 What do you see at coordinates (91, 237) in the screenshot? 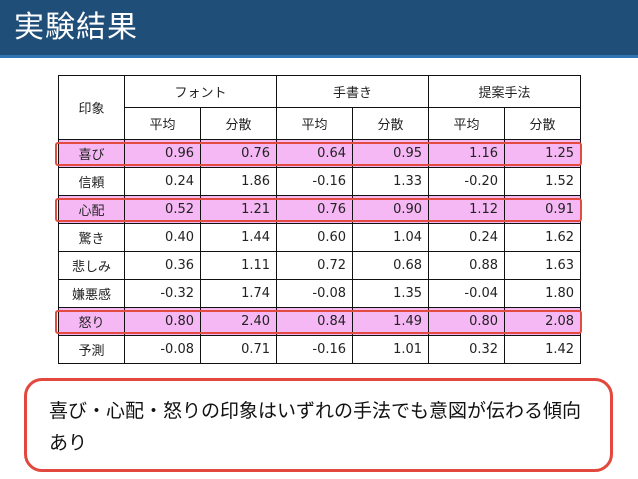
I see `row-label: 驚き` at bounding box center [91, 237].